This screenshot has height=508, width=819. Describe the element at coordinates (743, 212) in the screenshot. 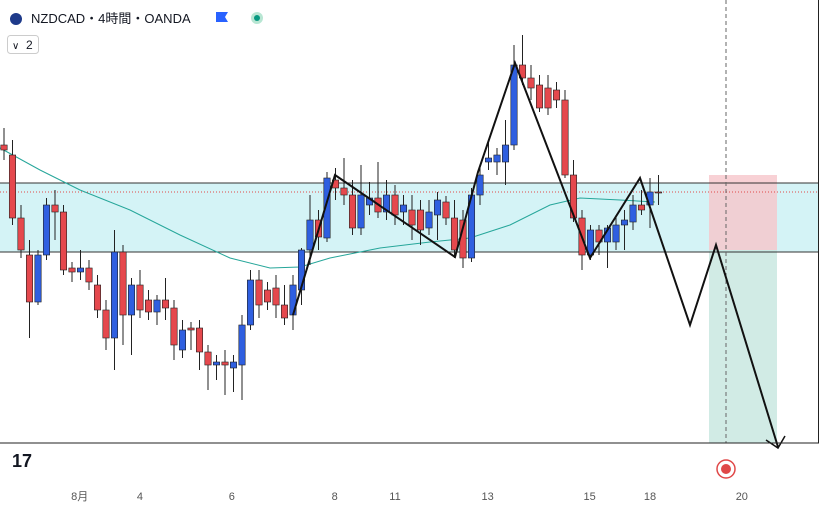

I see `stop-box` at that location.